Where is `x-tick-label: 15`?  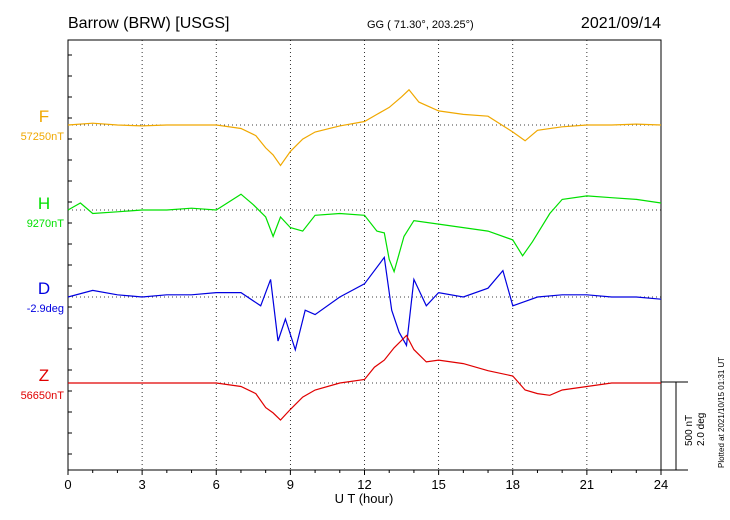
x-tick-label: 15 is located at coordinates (438, 484).